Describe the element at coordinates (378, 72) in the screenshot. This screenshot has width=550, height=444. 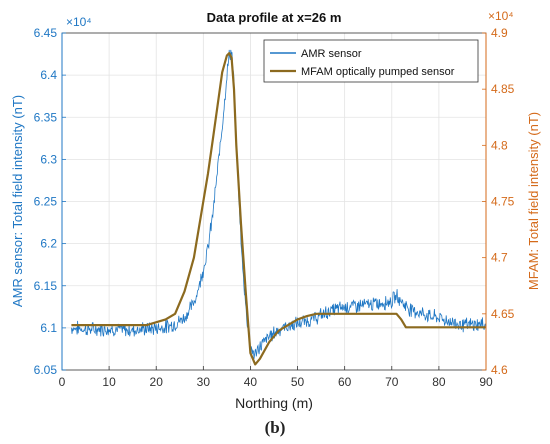
I see `legend-label-mfam: MFAM optically pumped sensor` at that location.